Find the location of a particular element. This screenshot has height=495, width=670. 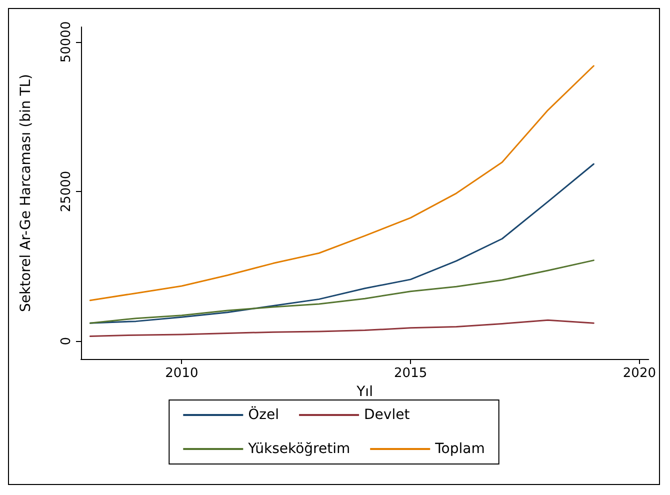

x-tick-label: 2010 is located at coordinates (181, 373).